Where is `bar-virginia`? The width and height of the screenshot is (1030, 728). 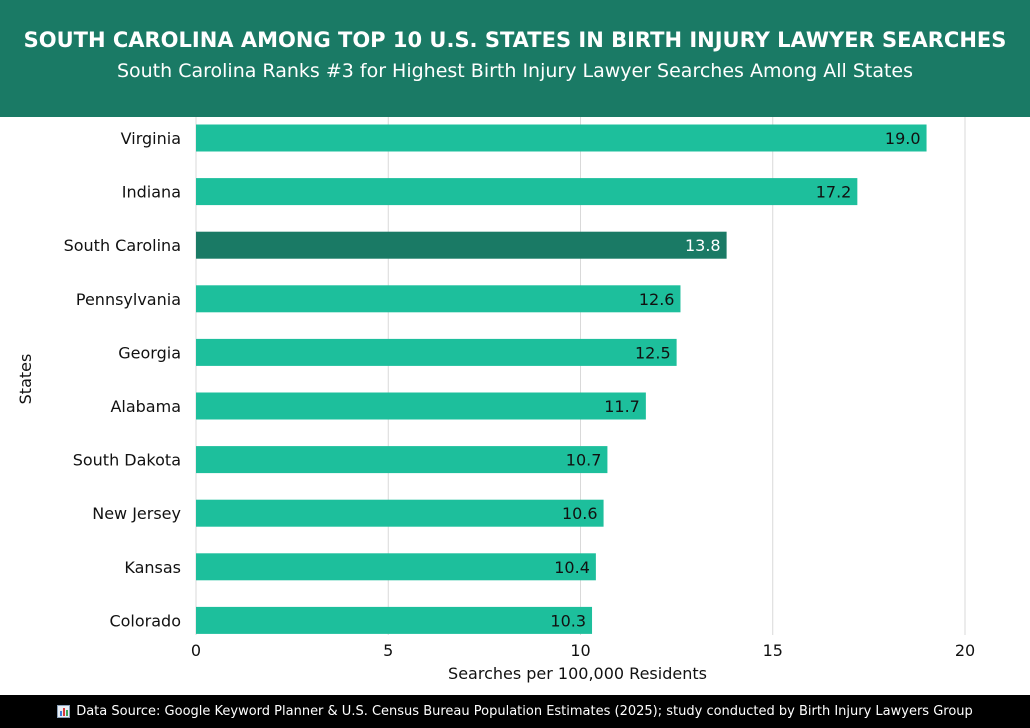 bar-virginia is located at coordinates (561, 138).